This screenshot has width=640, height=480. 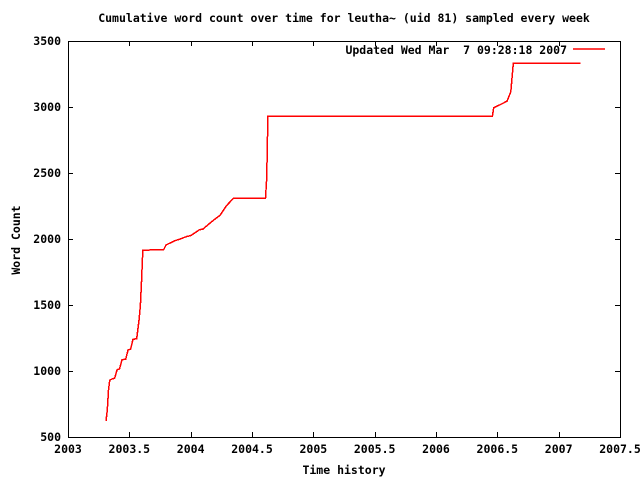 I want to click on x-tick-label: 2006, so click(x=436, y=449).